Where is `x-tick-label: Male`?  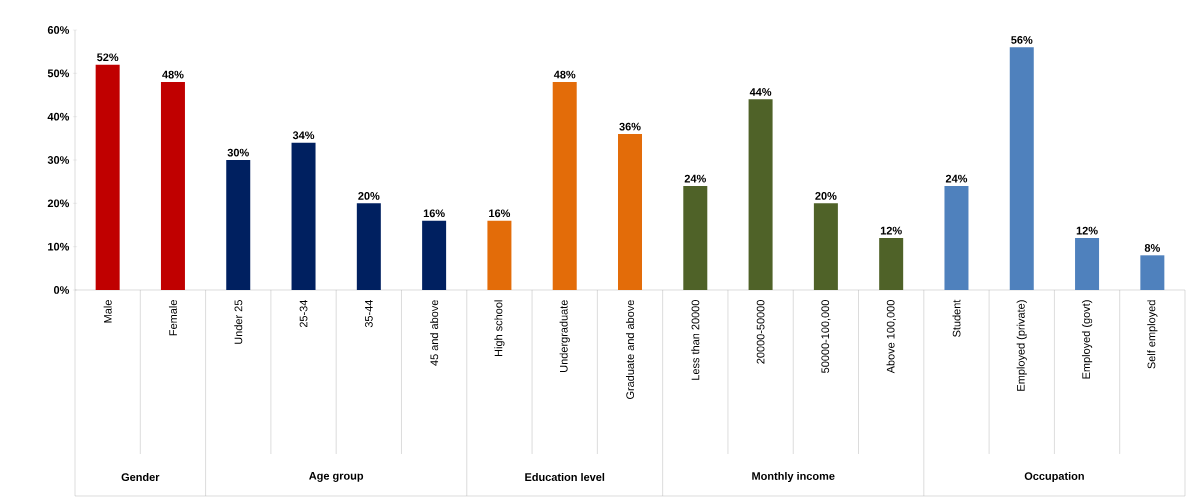
x-tick-label: Male is located at coordinates (107, 311).